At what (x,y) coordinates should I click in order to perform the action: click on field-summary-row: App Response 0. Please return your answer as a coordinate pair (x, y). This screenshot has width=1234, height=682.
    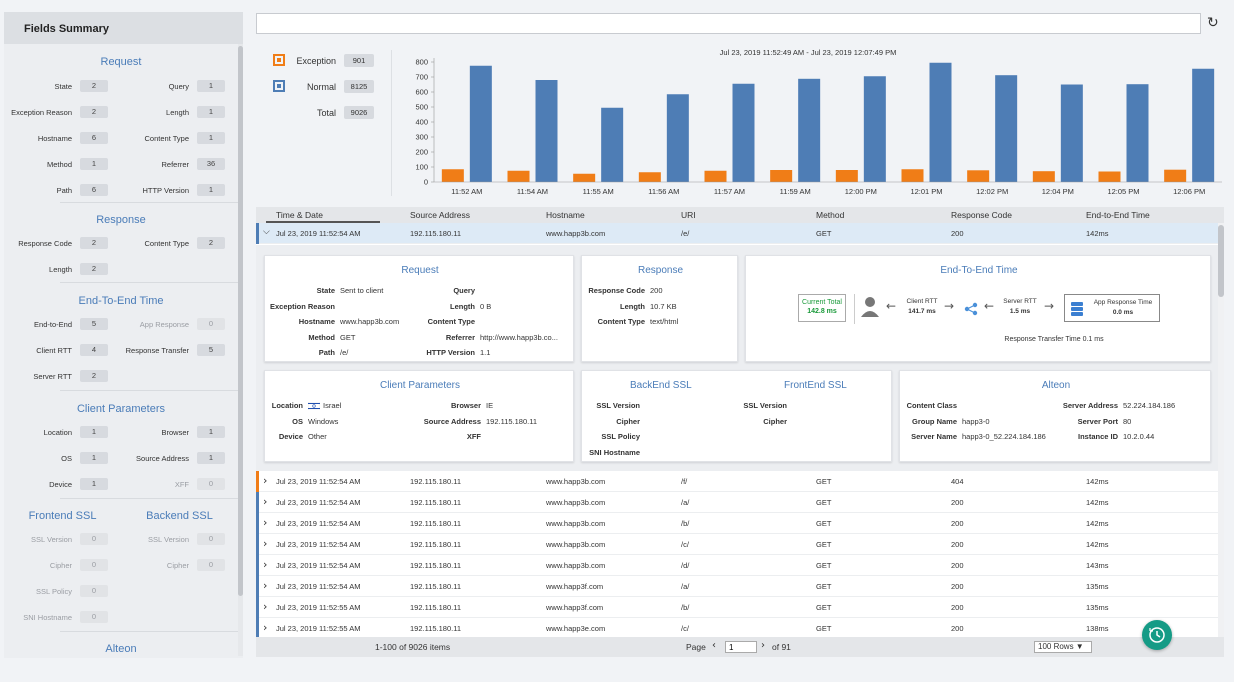
    Looking at the image, I should click on (114, 325).